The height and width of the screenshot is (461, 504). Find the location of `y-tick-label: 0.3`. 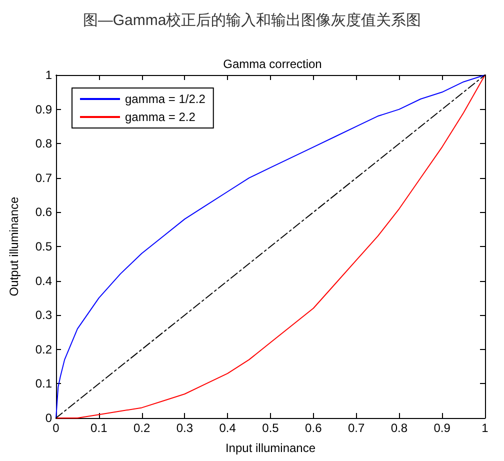

y-tick-label: 0.3 is located at coordinates (43, 315).